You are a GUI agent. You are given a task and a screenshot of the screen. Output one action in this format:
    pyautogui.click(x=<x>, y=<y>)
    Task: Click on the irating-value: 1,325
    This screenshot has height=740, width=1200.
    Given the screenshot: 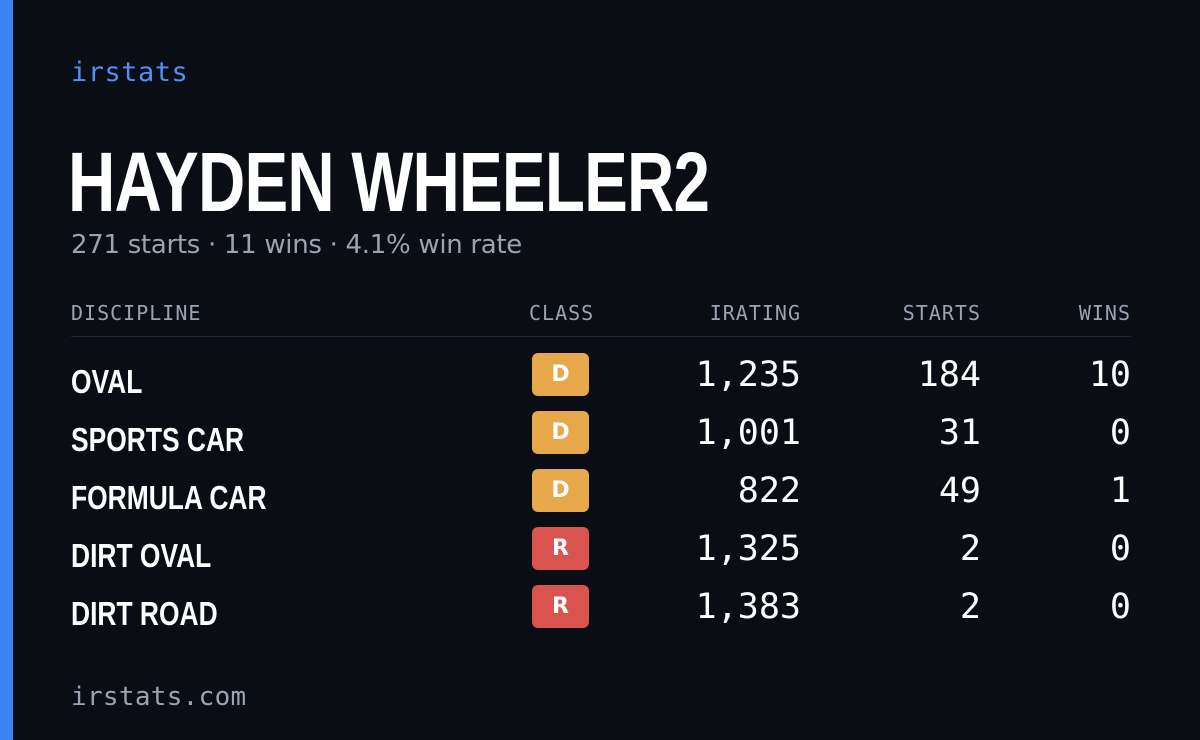 What is the action you would take?
    pyautogui.click(x=748, y=549)
    